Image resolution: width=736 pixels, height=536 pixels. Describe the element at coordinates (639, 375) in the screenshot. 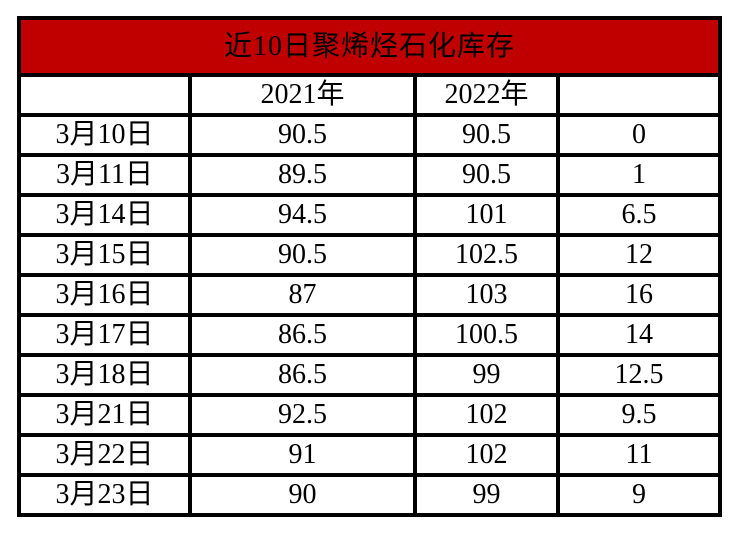

I see `diff-cell: 12.5` at that location.